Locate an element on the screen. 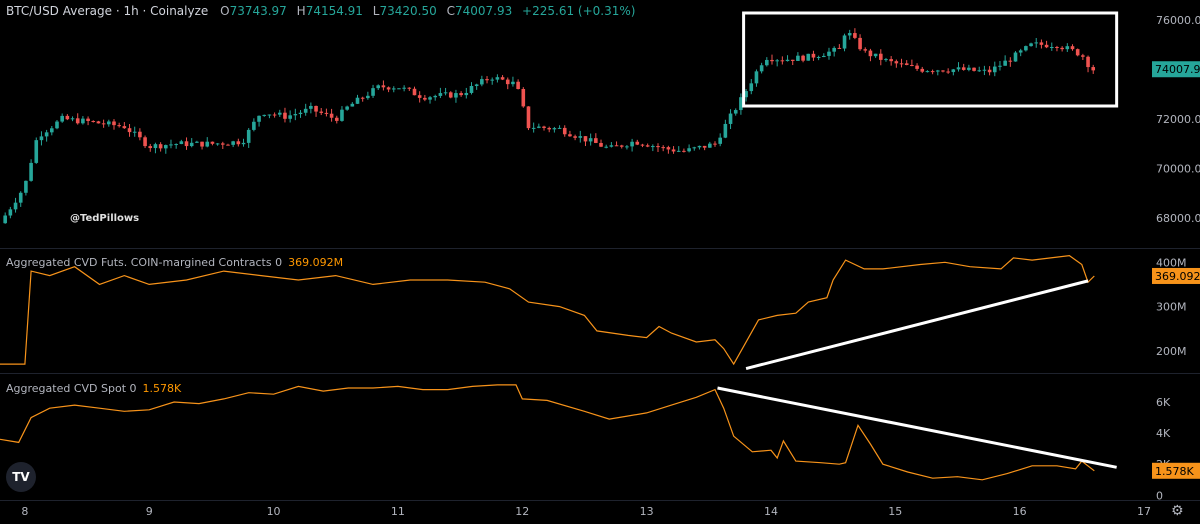 The image size is (1200, 524). futs-trendline is located at coordinates (917, 325).